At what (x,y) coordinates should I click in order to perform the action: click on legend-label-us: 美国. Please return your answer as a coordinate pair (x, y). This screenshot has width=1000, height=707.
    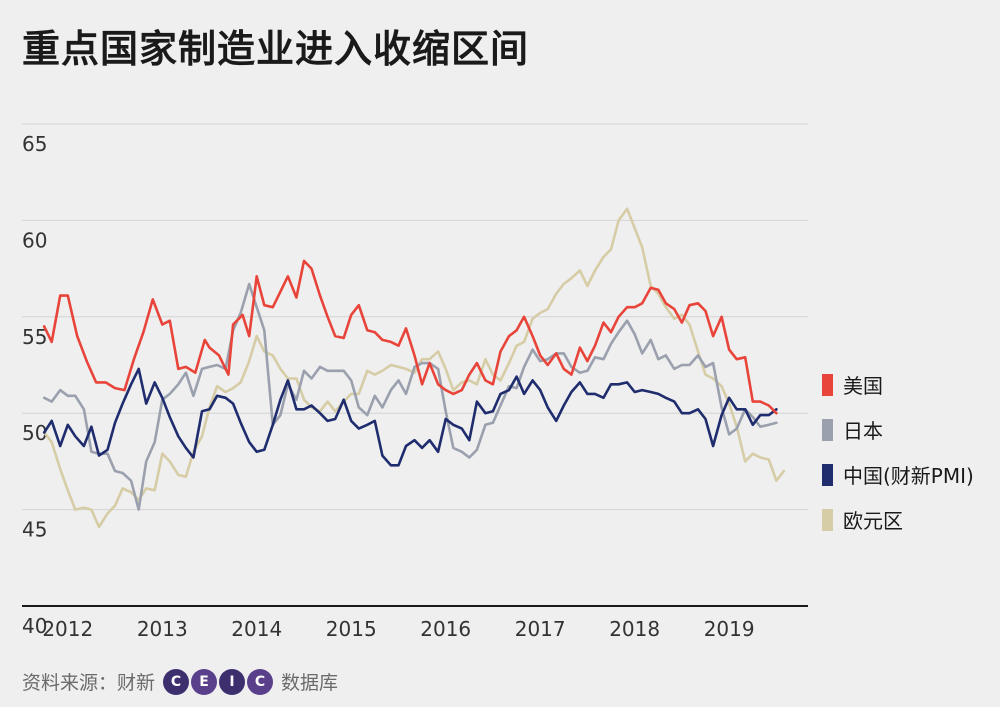
    Looking at the image, I should click on (863, 386).